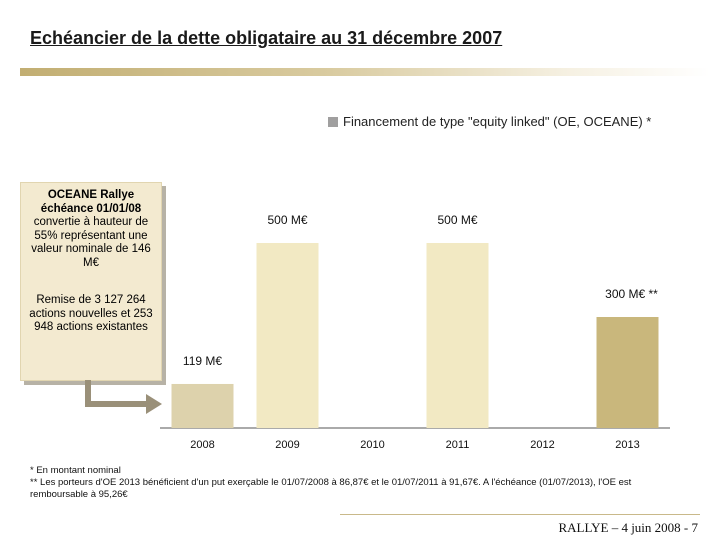 The image size is (720, 540). Describe the element at coordinates (123, 397) in the screenshot. I see `pointer-arrow-icon` at that location.